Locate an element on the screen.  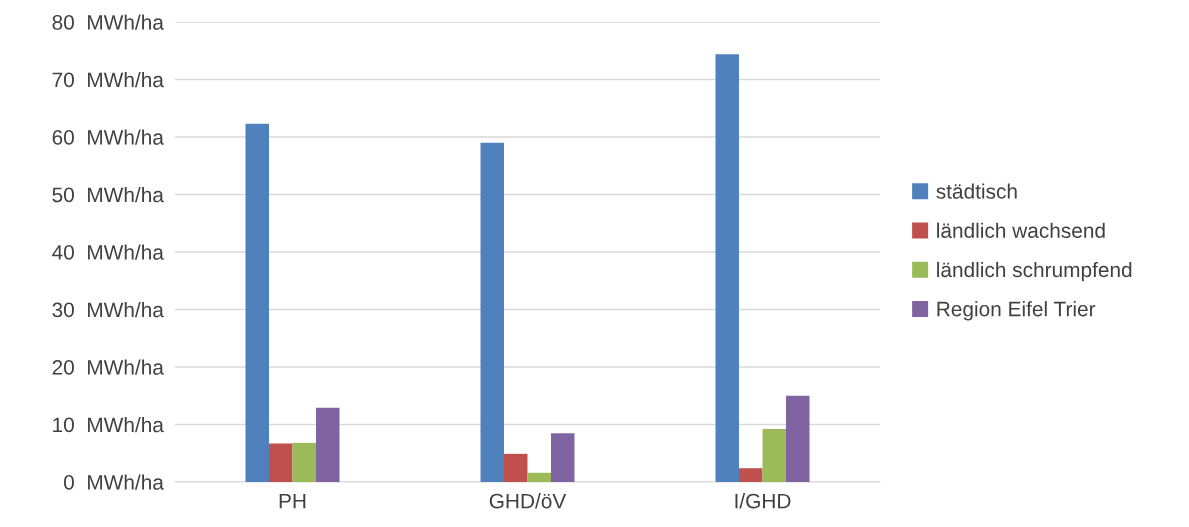
legend-label: städtisch is located at coordinates (976, 191).